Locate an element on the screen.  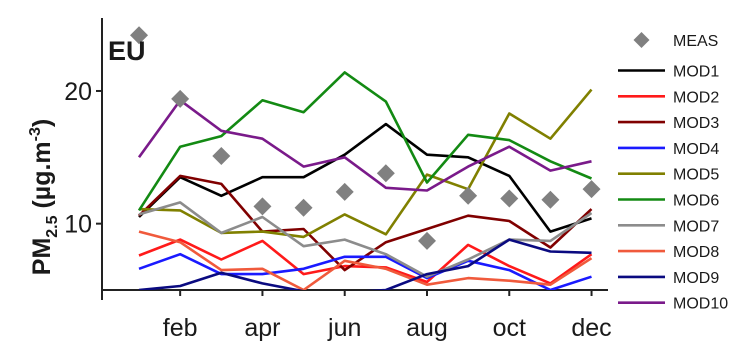
series-line-mod4 is located at coordinates (365, 271).